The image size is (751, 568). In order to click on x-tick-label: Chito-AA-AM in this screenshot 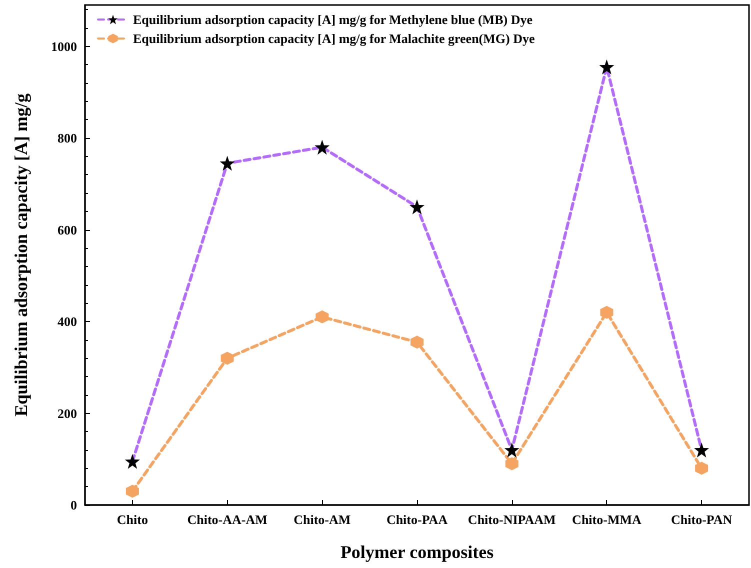, I will do `click(227, 519)`.